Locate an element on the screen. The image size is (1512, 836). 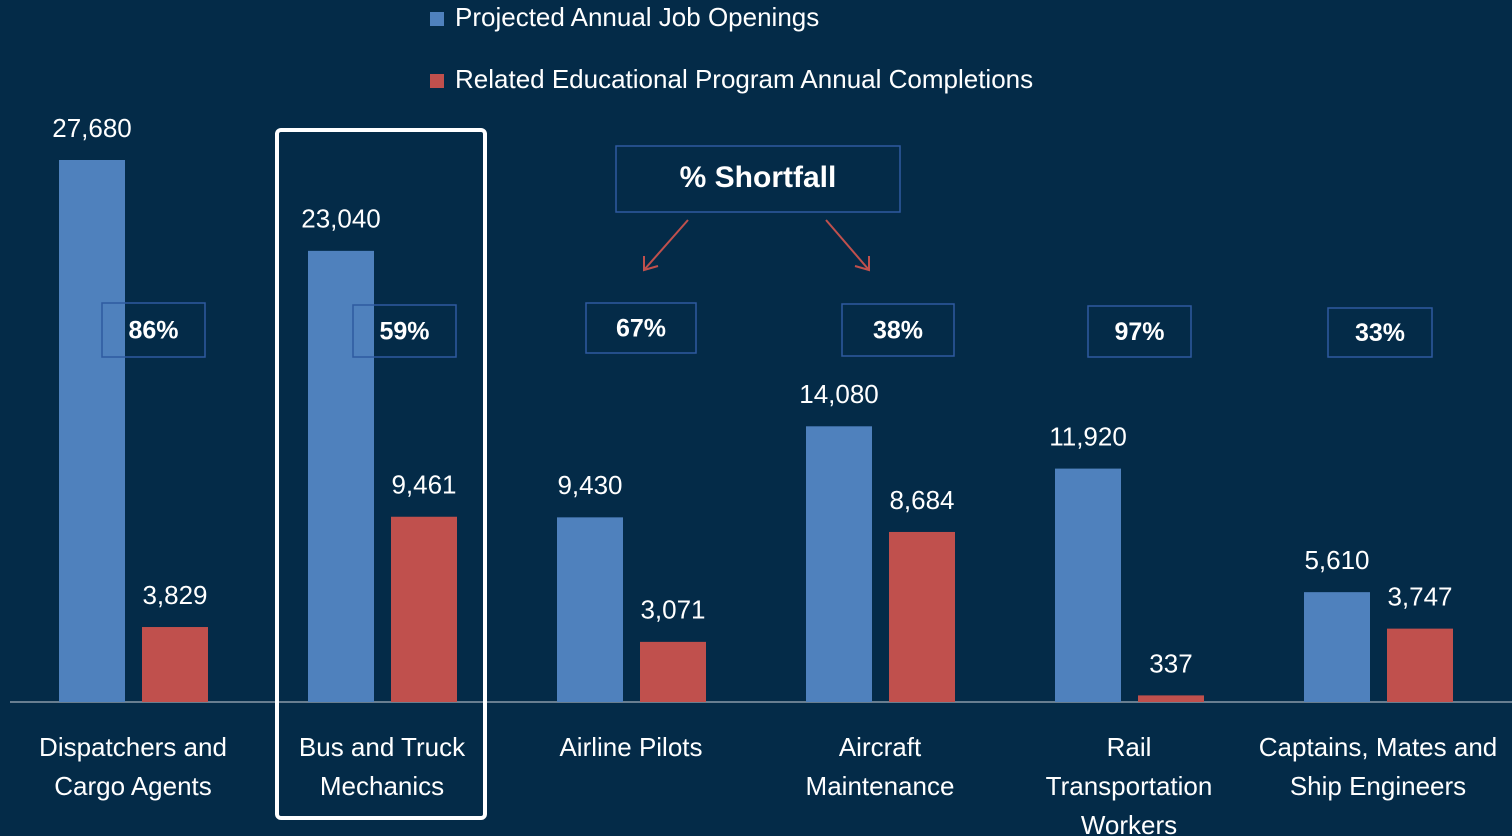
shortfall-label: 38% is located at coordinates (898, 331).